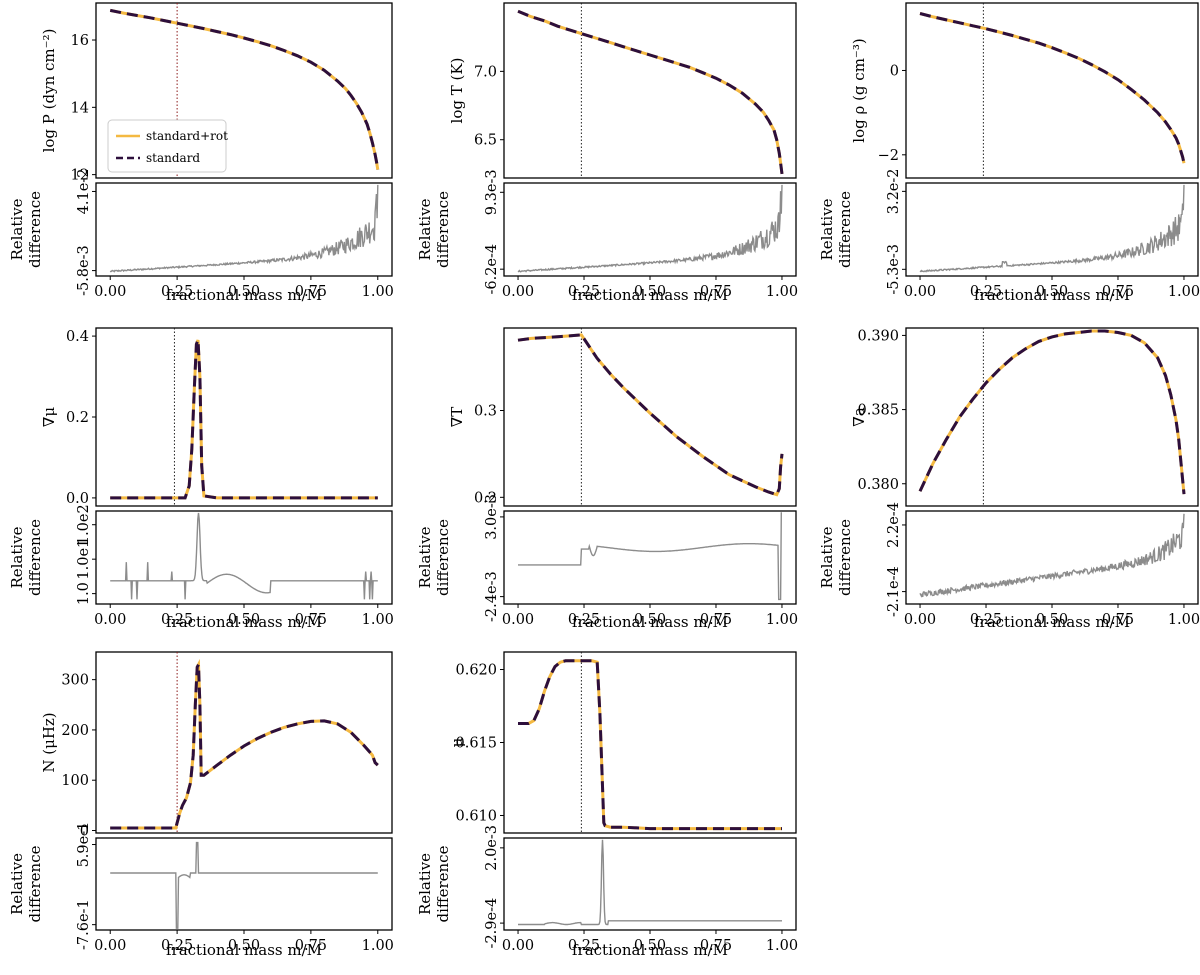 Image resolution: width=1200 pixels, height=975 pixels. I want to click on y-axis-label: N (μHz), so click(49, 742).